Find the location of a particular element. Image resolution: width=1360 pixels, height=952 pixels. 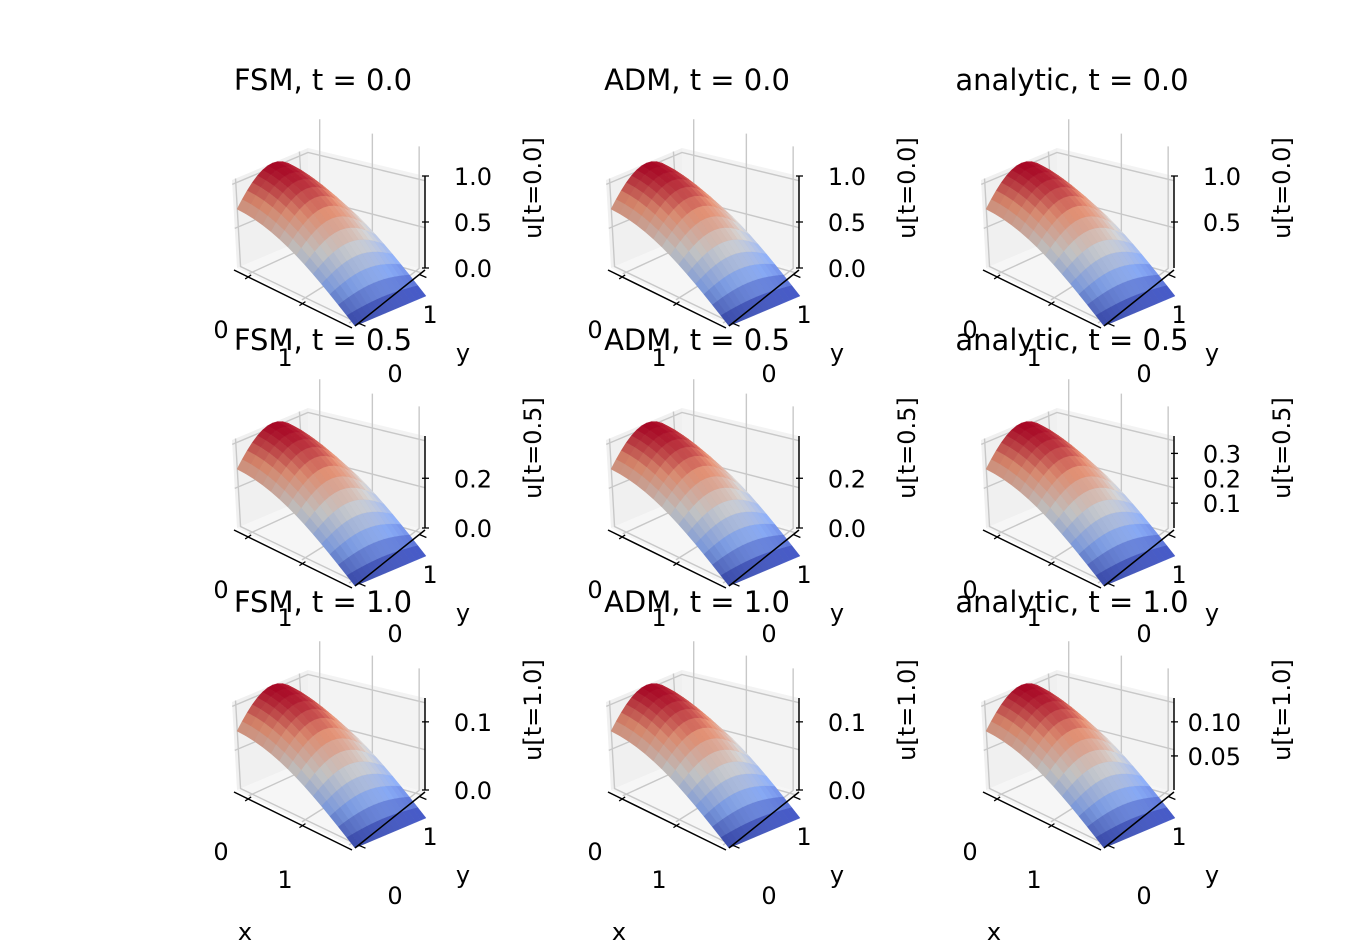

subplot-title: ADM, t = 1.0 is located at coordinates (697, 602).